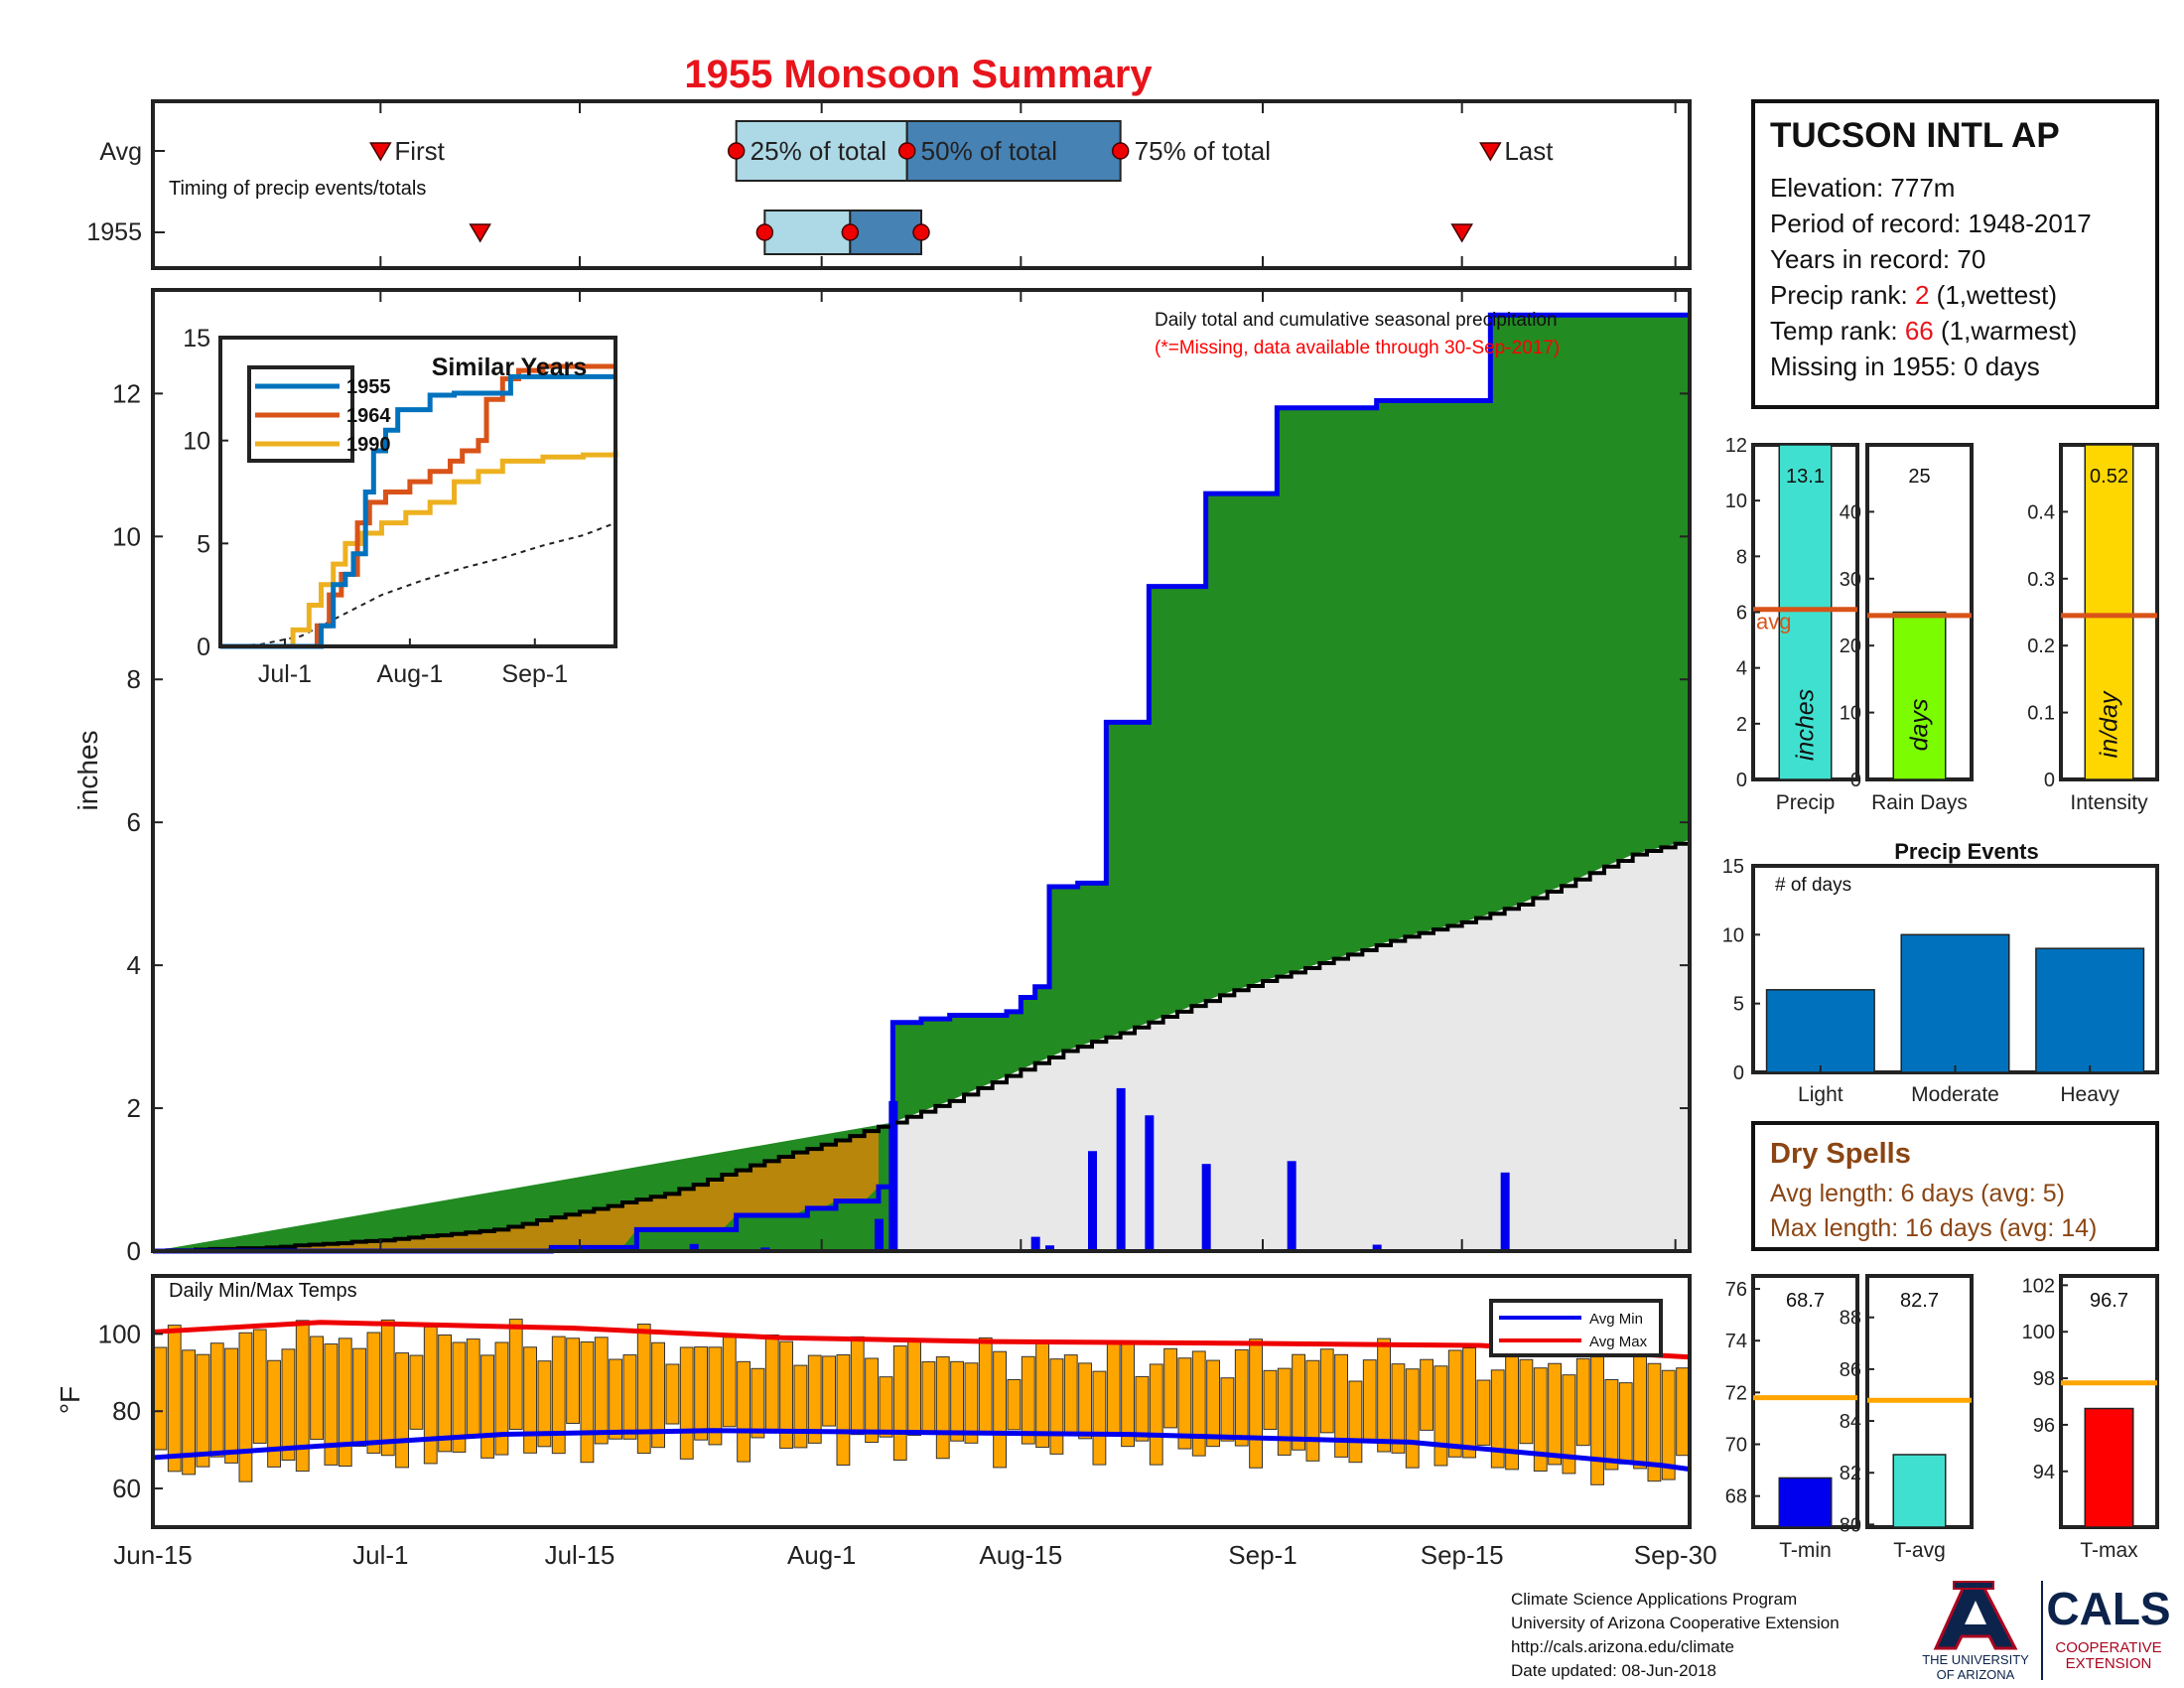 This screenshot has height=1688, width=2184. What do you see at coordinates (2109, 1467) in the screenshot?
I see `panel-bar-tmax` at bounding box center [2109, 1467].